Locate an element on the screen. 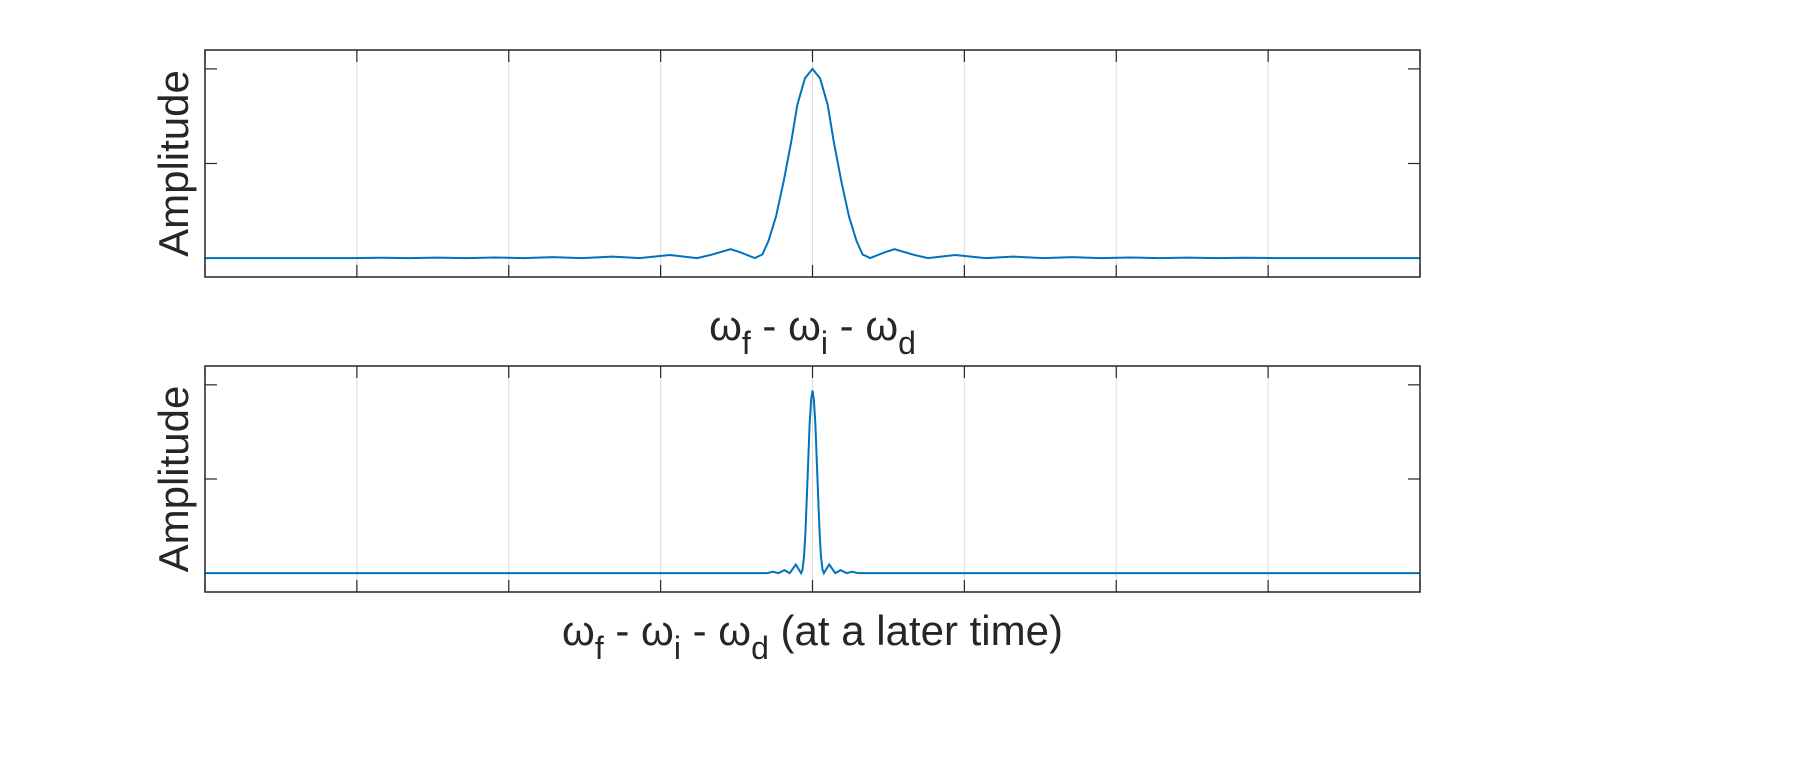 The height and width of the screenshot is (763, 1797). x-axis-label: ωf - ωi - ωd (at a later time) is located at coordinates (812, 636).